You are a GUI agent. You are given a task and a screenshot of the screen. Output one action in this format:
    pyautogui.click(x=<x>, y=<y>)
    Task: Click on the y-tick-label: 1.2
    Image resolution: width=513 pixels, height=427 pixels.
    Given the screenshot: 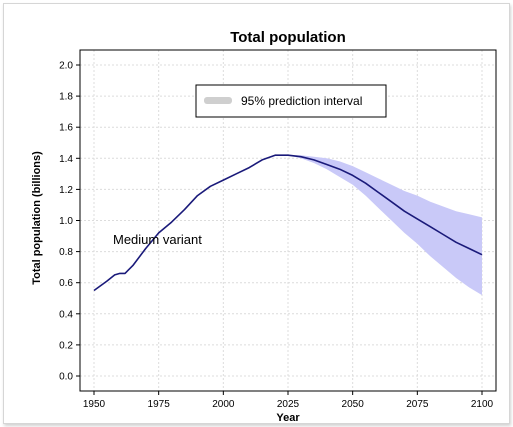 What is the action you would take?
    pyautogui.click(x=66, y=190)
    